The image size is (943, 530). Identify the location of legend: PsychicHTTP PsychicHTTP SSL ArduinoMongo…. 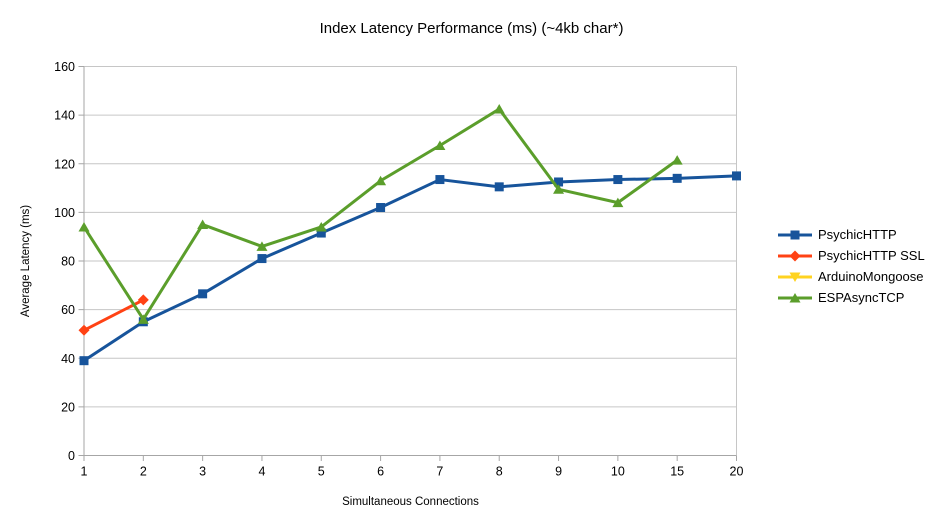
(851, 266).